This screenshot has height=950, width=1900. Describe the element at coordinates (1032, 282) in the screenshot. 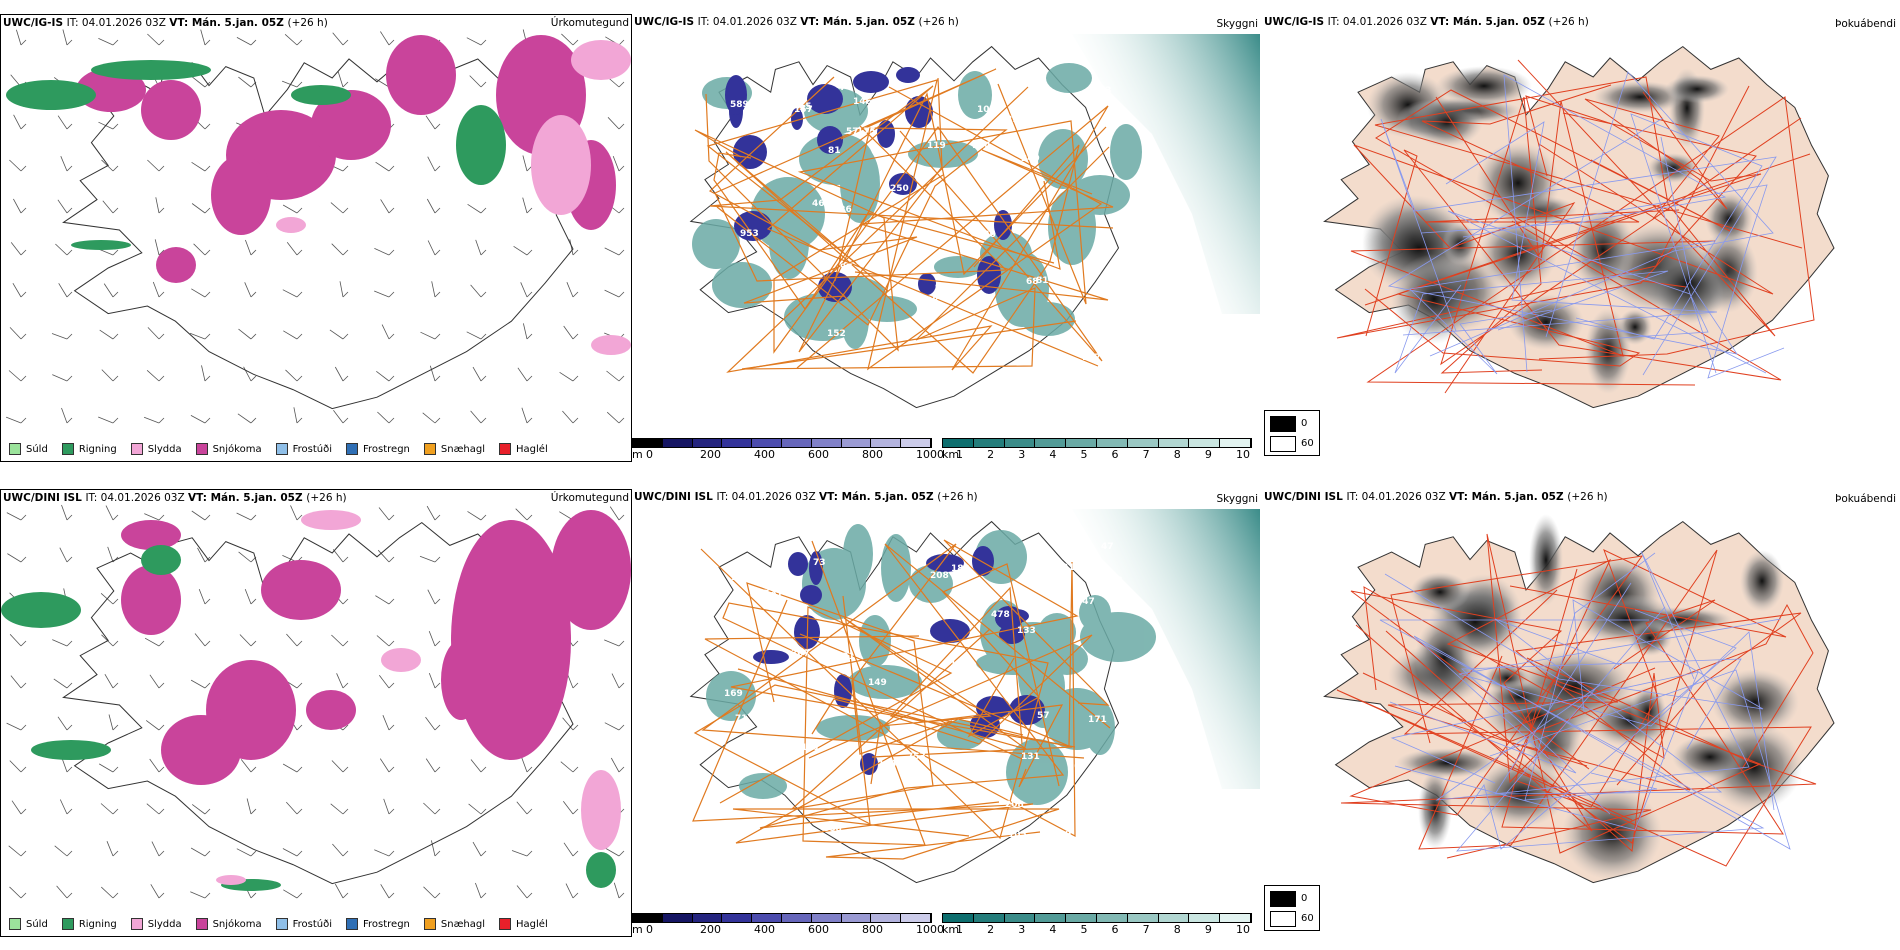

I see `visibility-value-label: 68` at that location.